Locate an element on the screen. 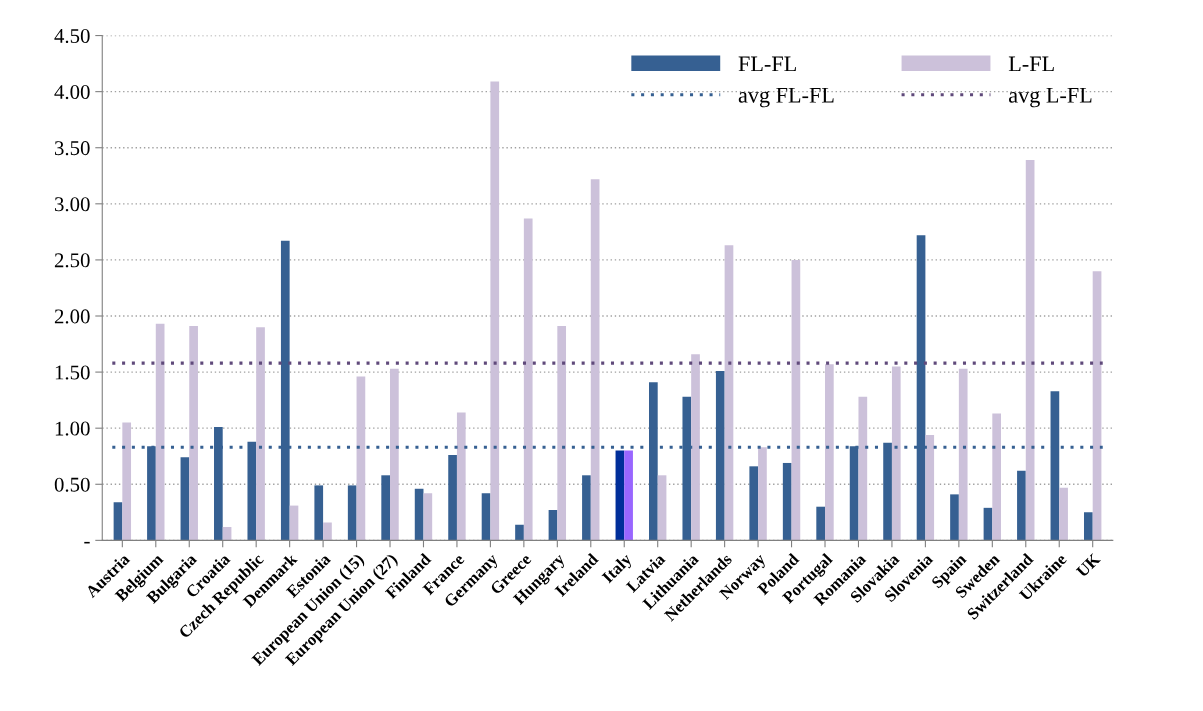 The image size is (1203, 711). legend-label: L-FL is located at coordinates (1031, 64).